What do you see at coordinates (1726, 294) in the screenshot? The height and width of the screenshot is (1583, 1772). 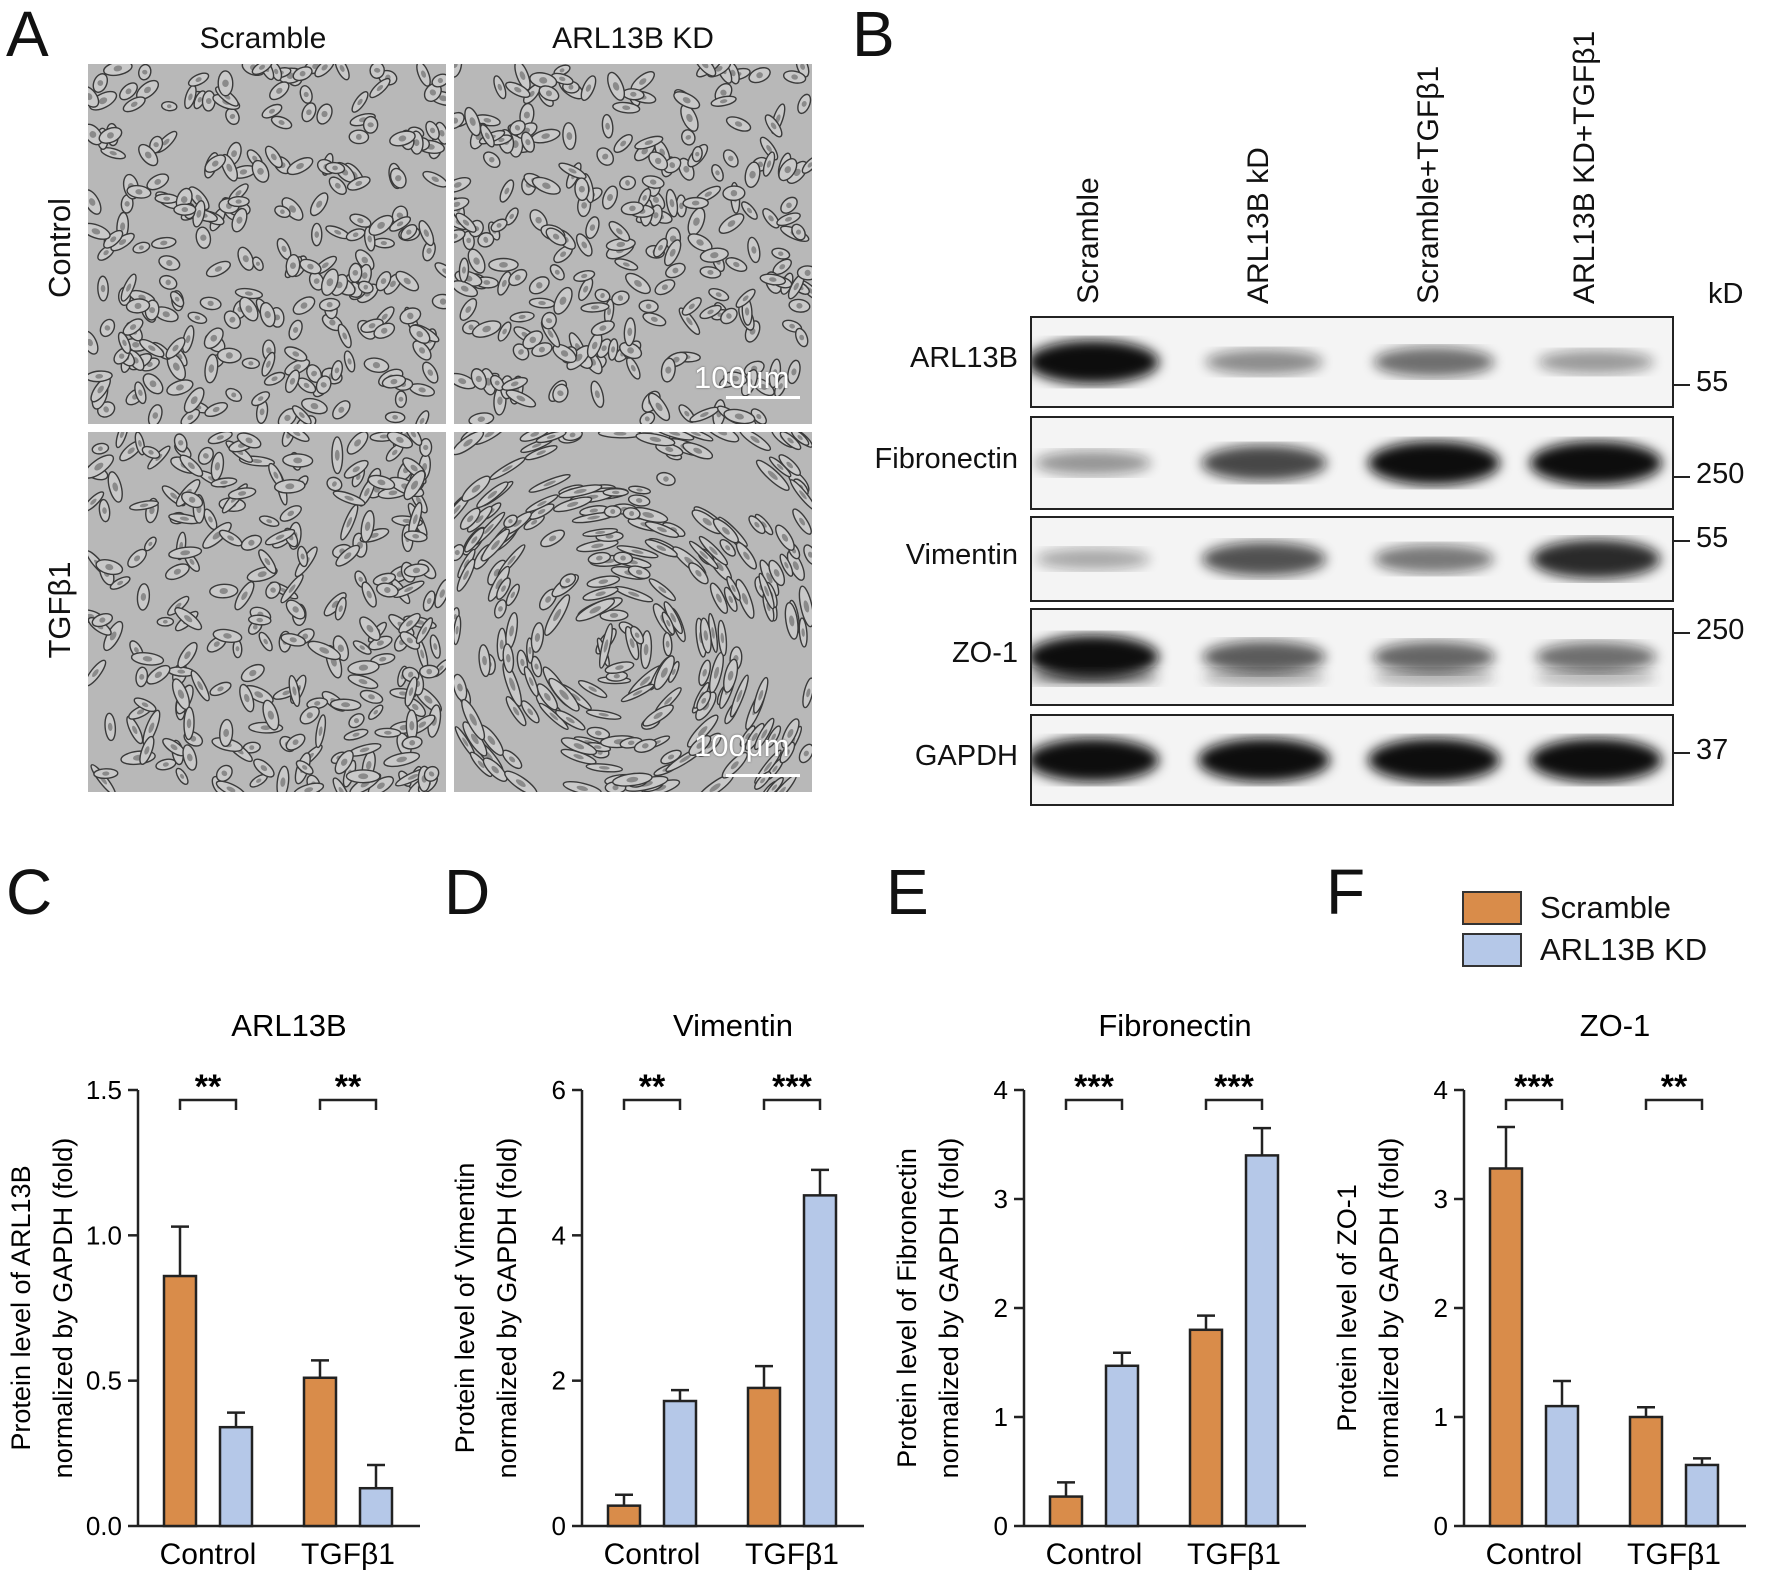 I see `kd-unit-label: kD` at bounding box center [1726, 294].